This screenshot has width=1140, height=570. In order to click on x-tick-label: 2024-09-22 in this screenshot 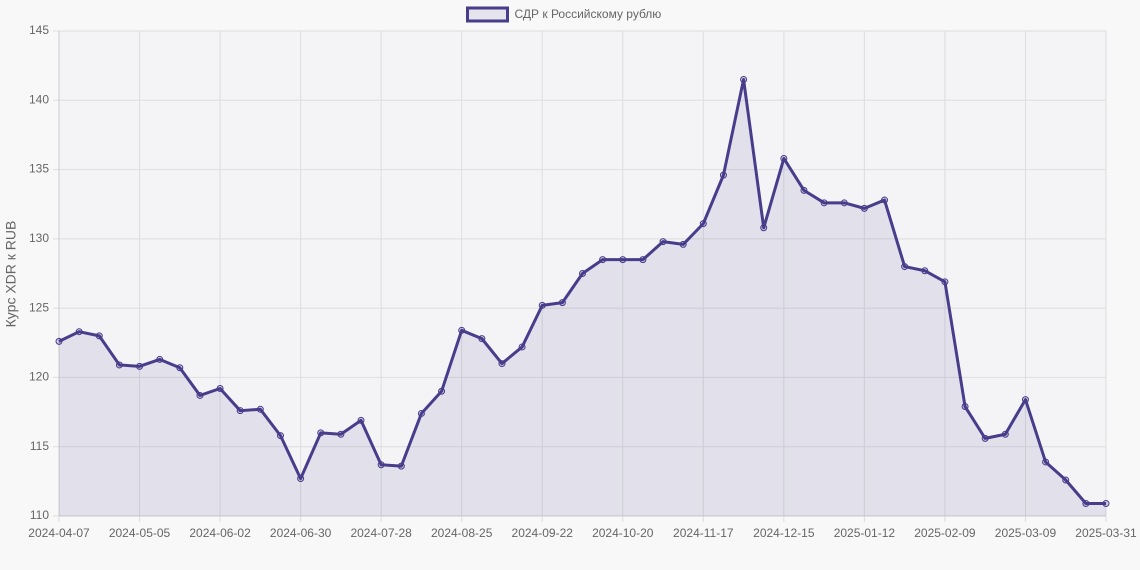, I will do `click(543, 533)`.